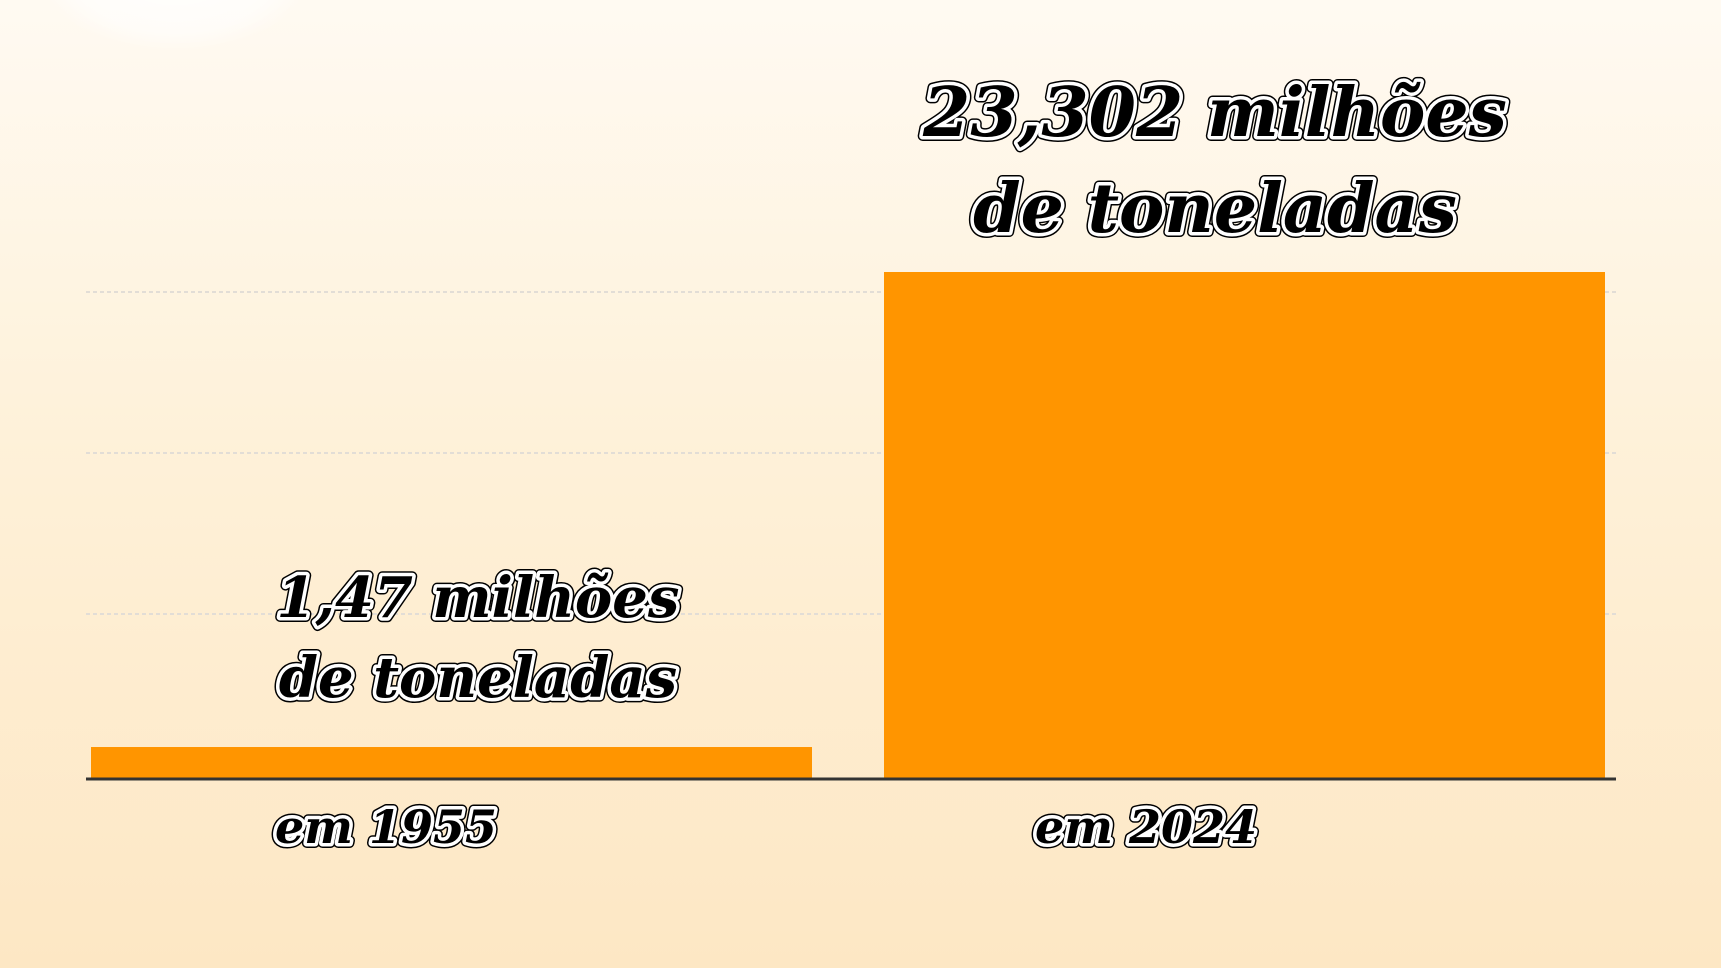 The height and width of the screenshot is (968, 1721). What do you see at coordinates (478, 598) in the screenshot?
I see `svg-text: 1,47 milhões` at bounding box center [478, 598].